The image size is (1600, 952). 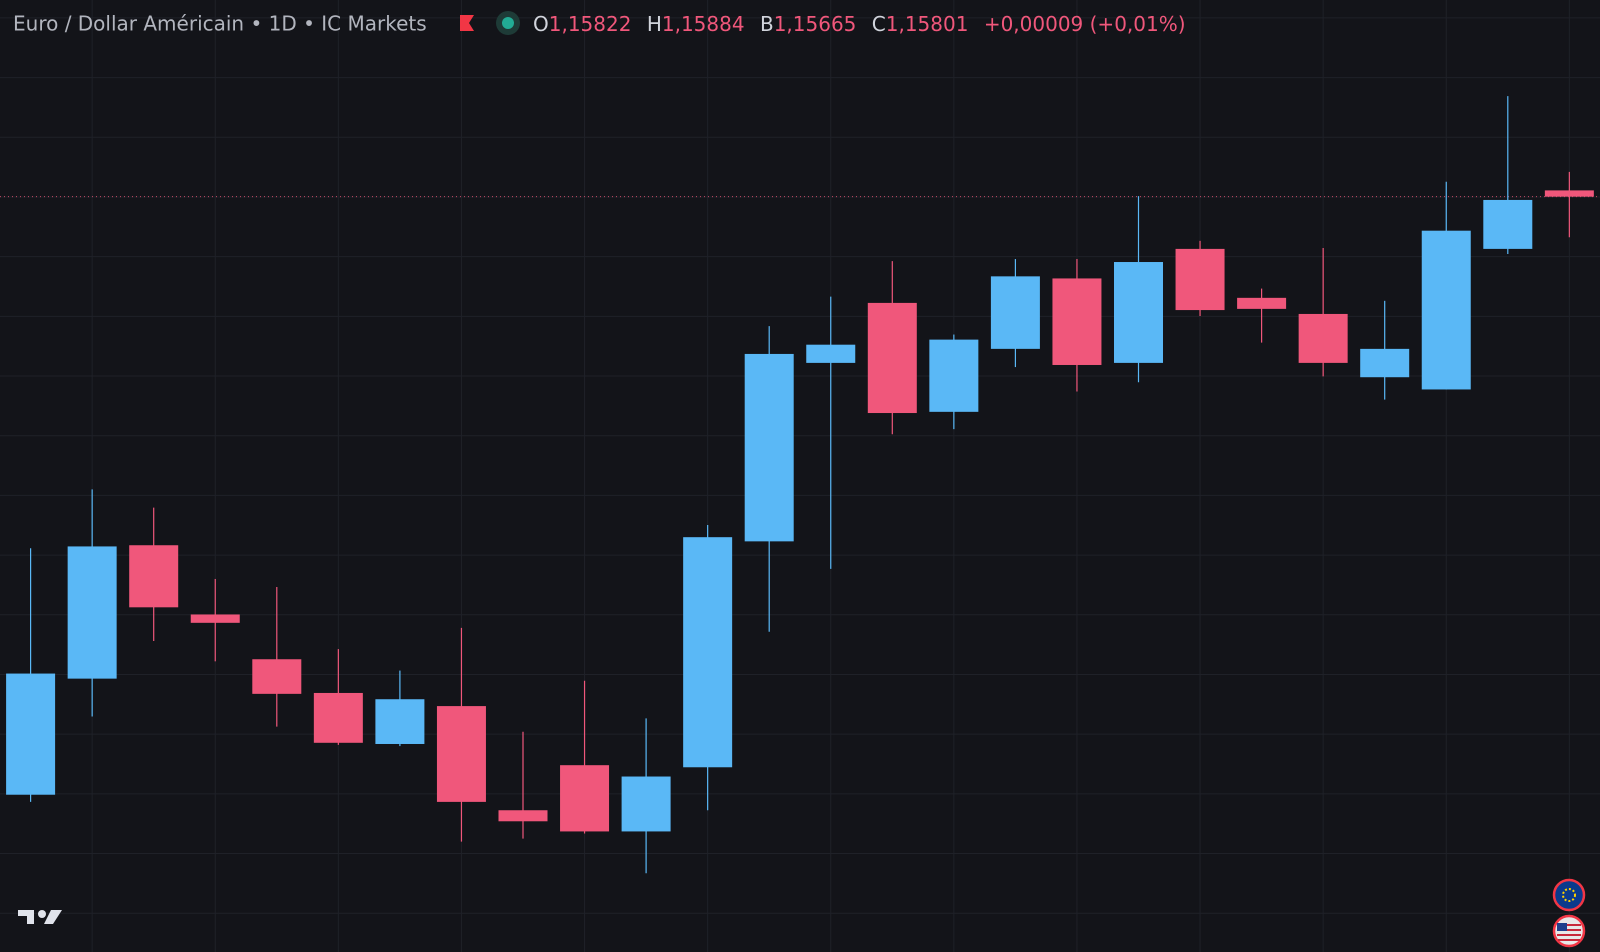 What do you see at coordinates (767, 24) in the screenshot?
I see `low-label: B` at bounding box center [767, 24].